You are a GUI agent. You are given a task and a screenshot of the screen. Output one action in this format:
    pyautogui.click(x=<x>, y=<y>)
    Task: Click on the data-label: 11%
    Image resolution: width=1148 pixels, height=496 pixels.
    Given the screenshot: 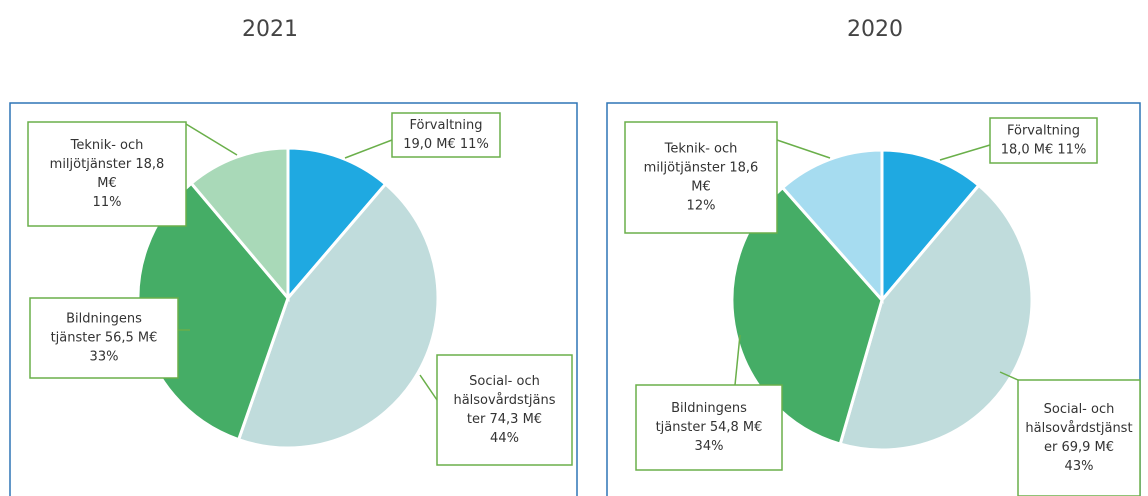 What is the action you would take?
    pyautogui.click(x=107, y=202)
    